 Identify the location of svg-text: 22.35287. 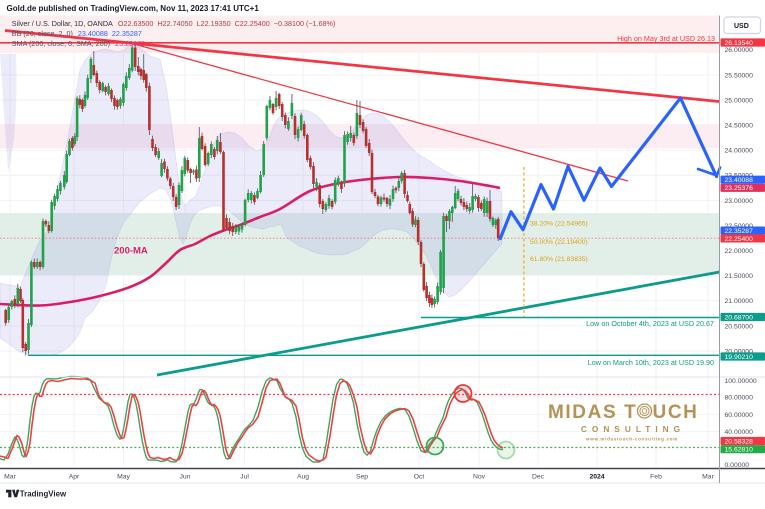
(739, 231).